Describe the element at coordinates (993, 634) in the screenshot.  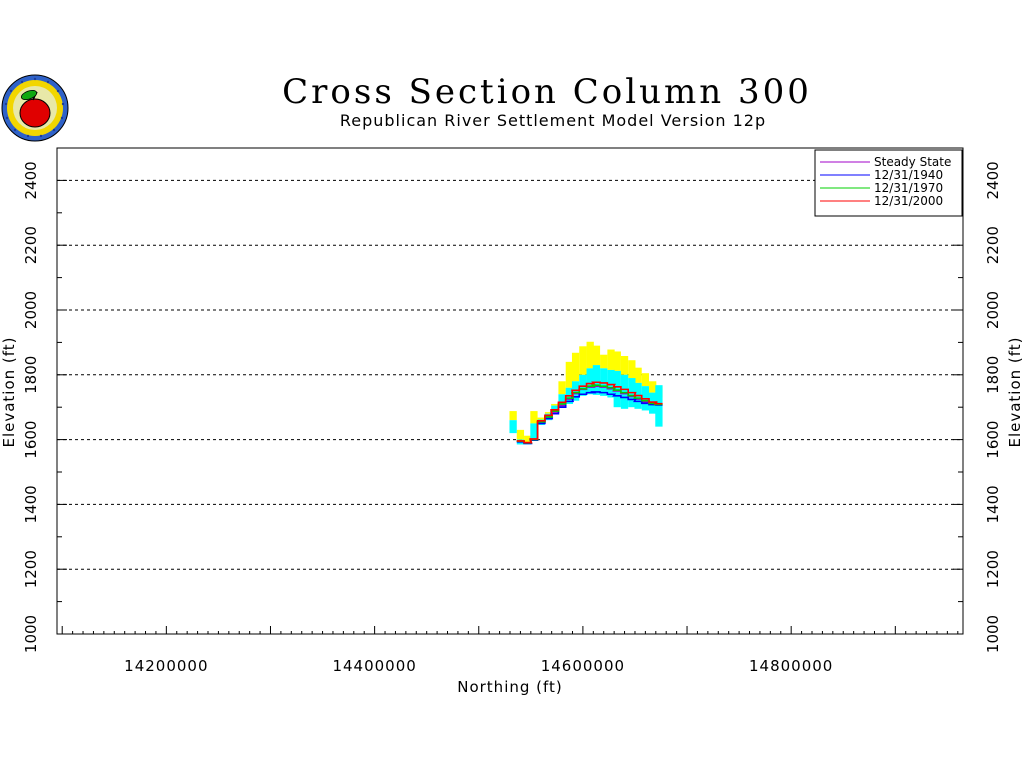
I see `y-tick-label-right: 1000` at that location.